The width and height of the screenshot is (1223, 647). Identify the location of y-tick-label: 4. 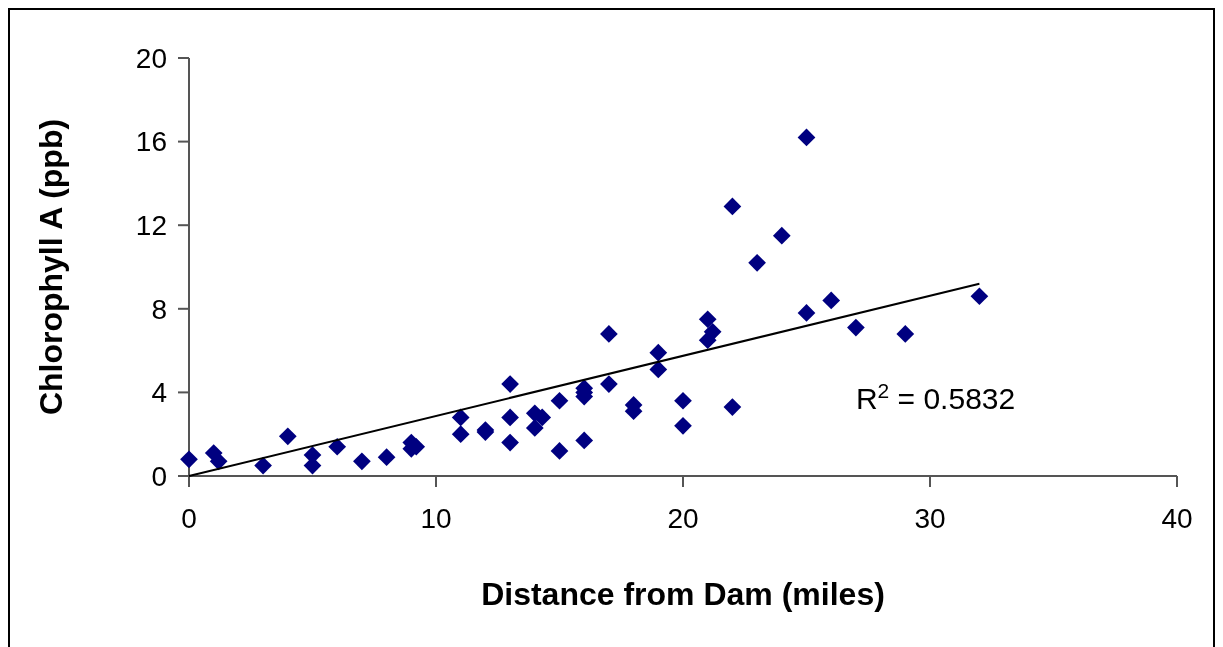
(159, 393).